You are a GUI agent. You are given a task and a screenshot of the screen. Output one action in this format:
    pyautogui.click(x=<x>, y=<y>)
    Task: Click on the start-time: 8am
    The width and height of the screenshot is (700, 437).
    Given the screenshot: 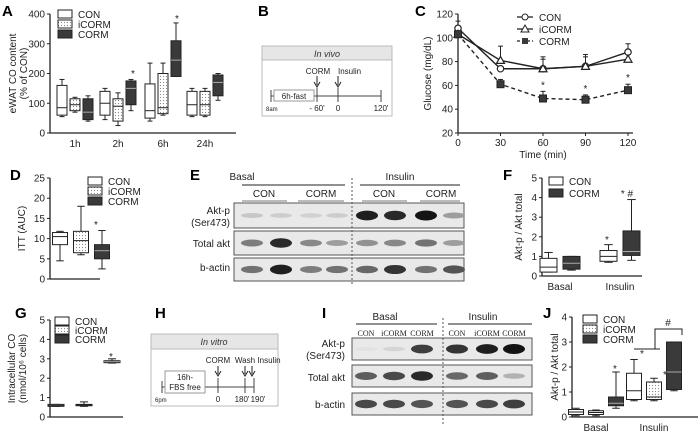 What is the action you would take?
    pyautogui.click(x=272, y=110)
    